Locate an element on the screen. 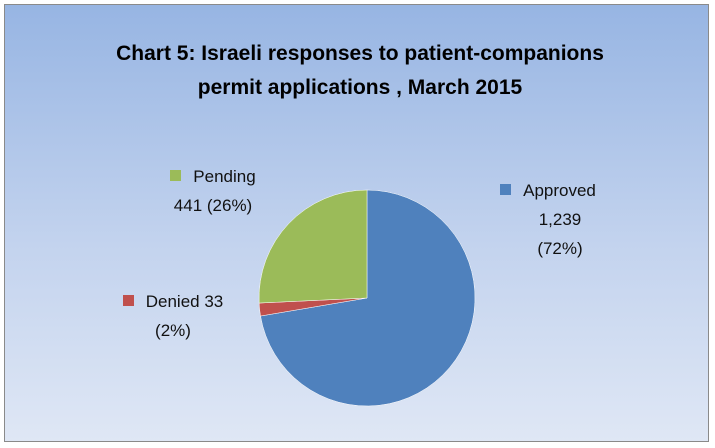 The height and width of the screenshot is (448, 715). value-label: 1,239 (72%) is located at coordinates (560, 234).